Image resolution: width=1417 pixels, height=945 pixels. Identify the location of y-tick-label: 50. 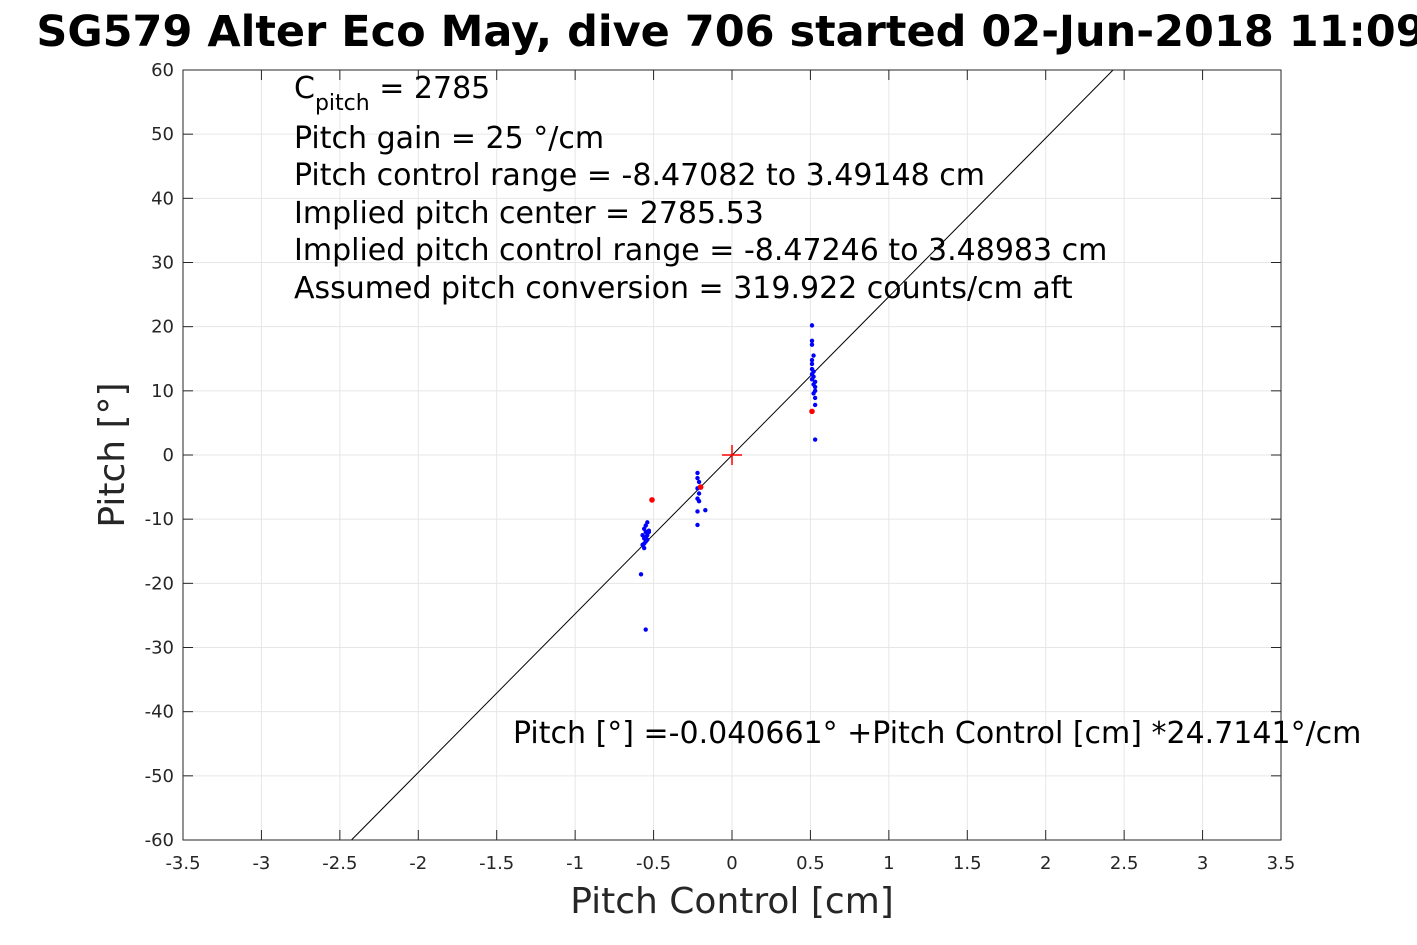
(162, 134).